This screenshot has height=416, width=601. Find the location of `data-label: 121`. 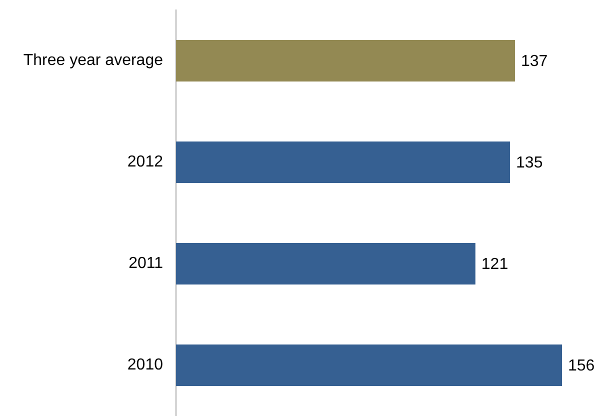

data-label: 121 is located at coordinates (494, 265).